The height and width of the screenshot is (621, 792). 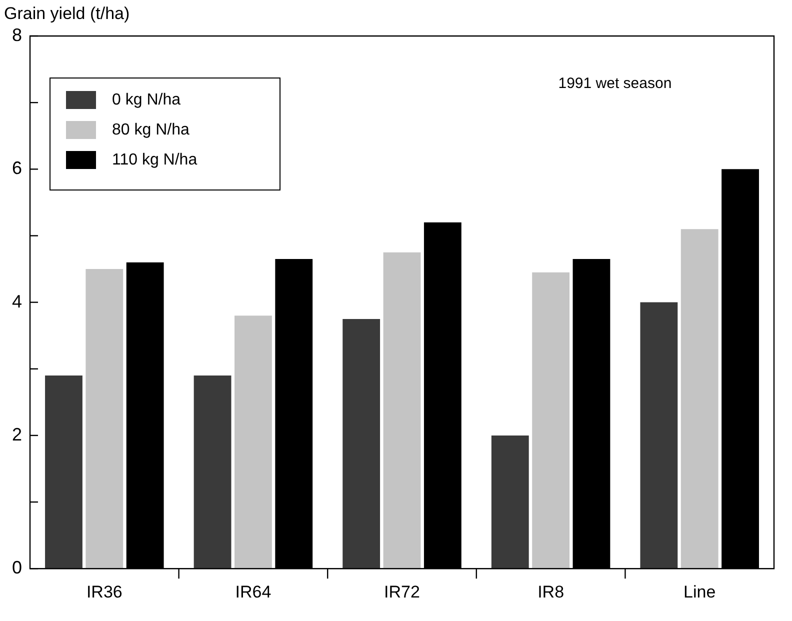 What do you see at coordinates (615, 83) in the screenshot?
I see `annotation: 1991 wet season` at bounding box center [615, 83].